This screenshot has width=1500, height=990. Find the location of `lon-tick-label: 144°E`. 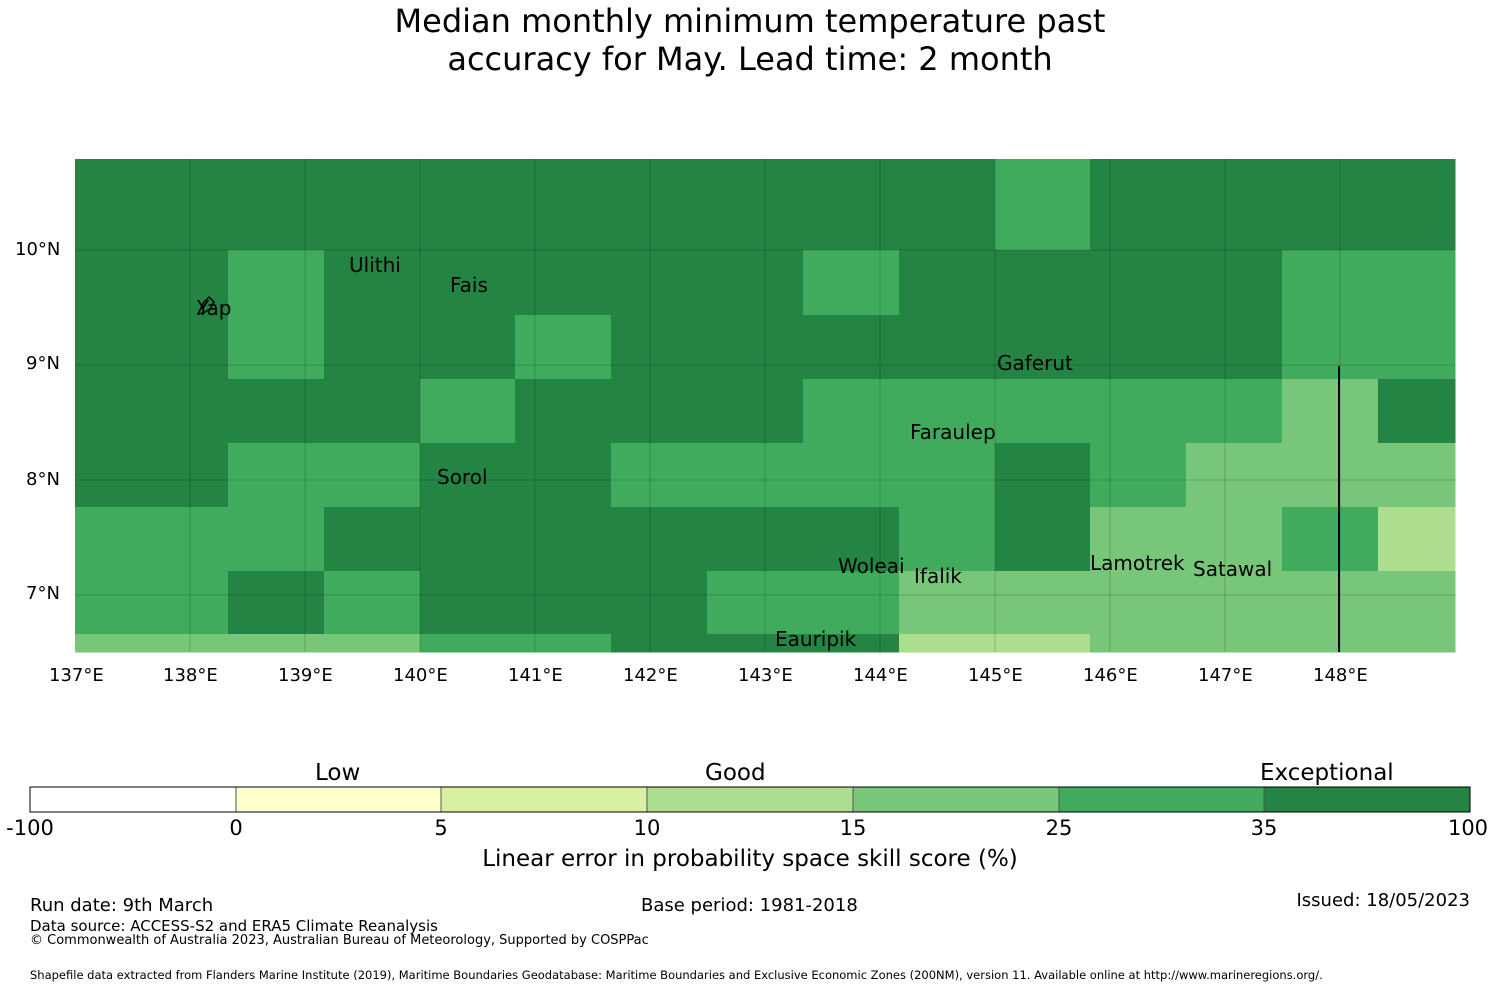

lon-tick-label: 144°E is located at coordinates (880, 675).